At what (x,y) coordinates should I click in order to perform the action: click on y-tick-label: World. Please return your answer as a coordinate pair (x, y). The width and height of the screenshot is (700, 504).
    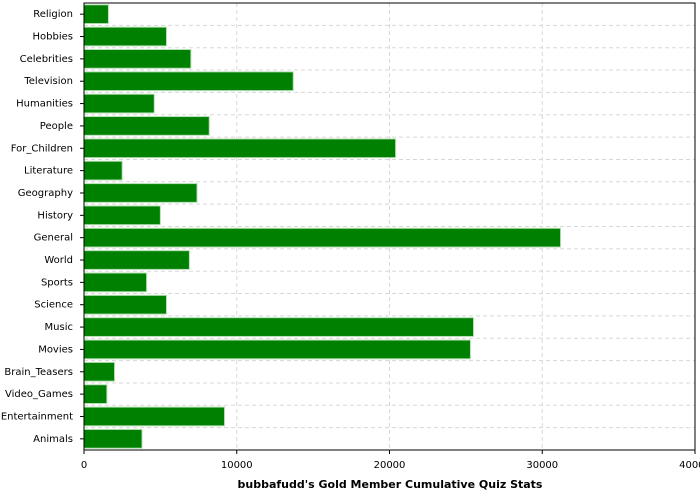
    Looking at the image, I should click on (58, 260).